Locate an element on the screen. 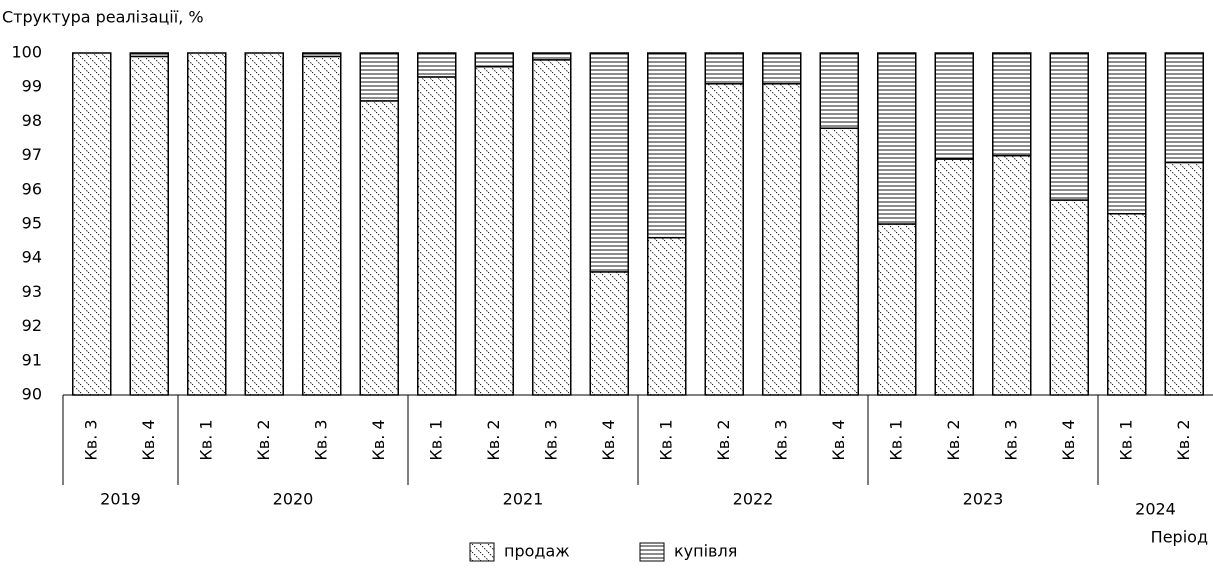 The image size is (1213, 570). y-tick-label: 99 is located at coordinates (32, 86).